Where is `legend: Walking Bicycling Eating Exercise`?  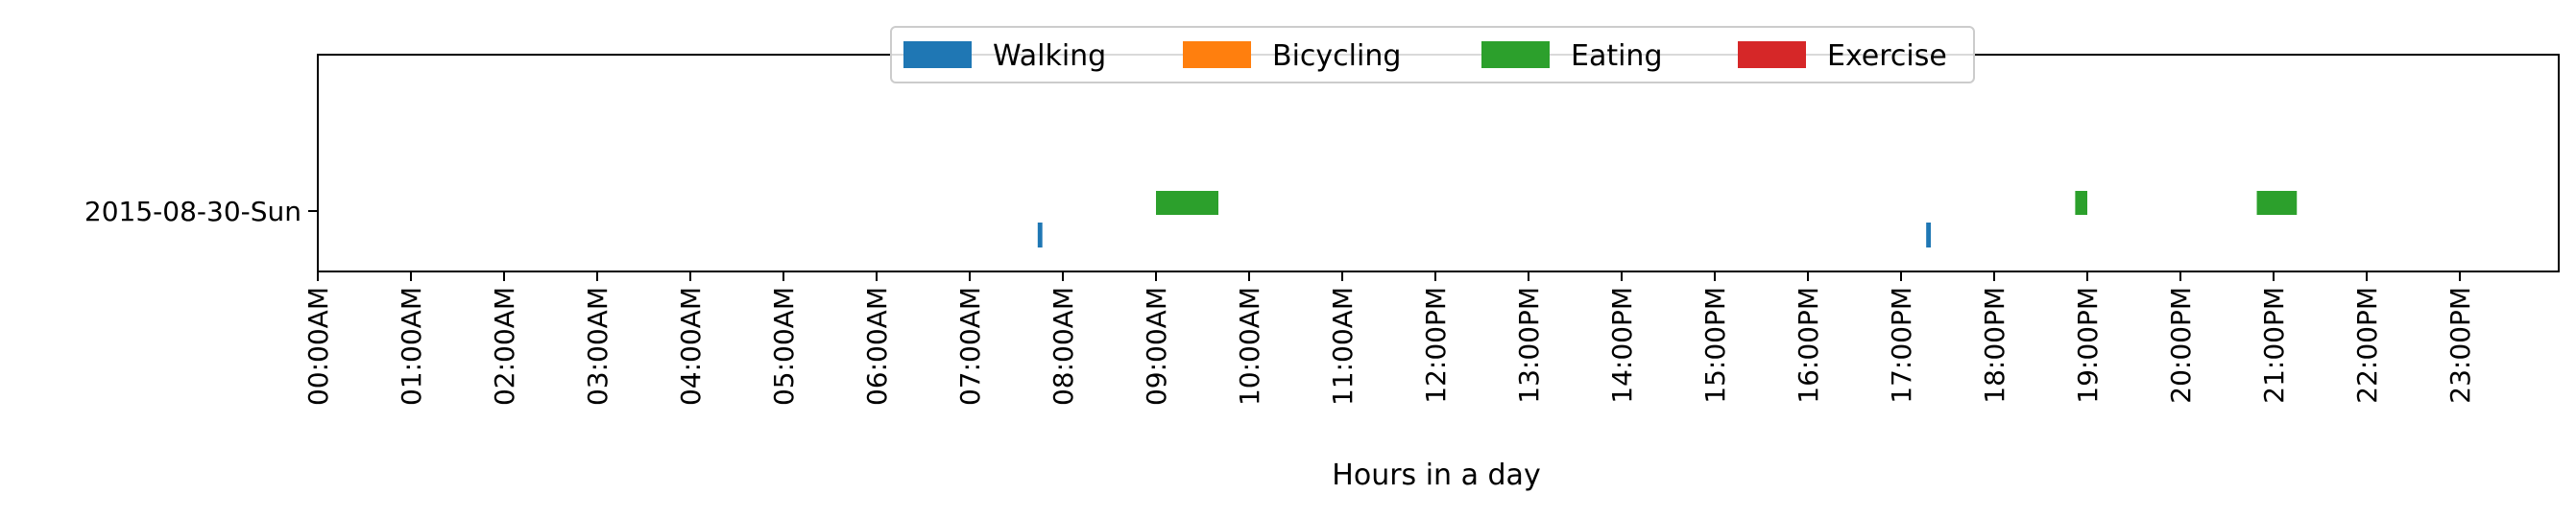
legend: Walking Bicycling Eating Exercise is located at coordinates (1432, 54).